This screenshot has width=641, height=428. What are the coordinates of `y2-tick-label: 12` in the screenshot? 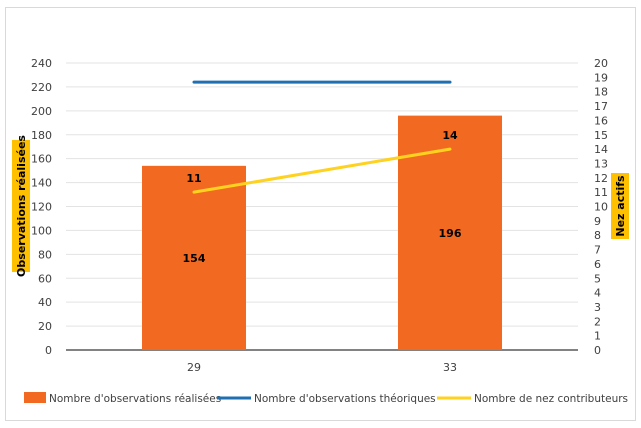 It's located at (601, 178).